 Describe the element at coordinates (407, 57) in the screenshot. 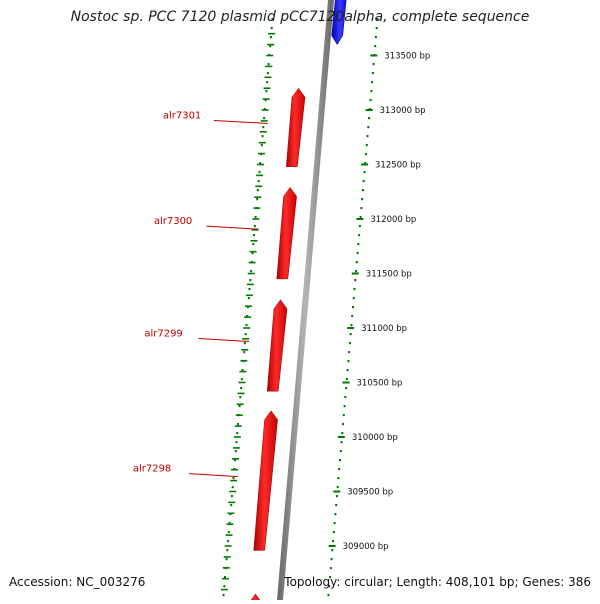

I see `bp-tick-label: 313500 bp` at that location.